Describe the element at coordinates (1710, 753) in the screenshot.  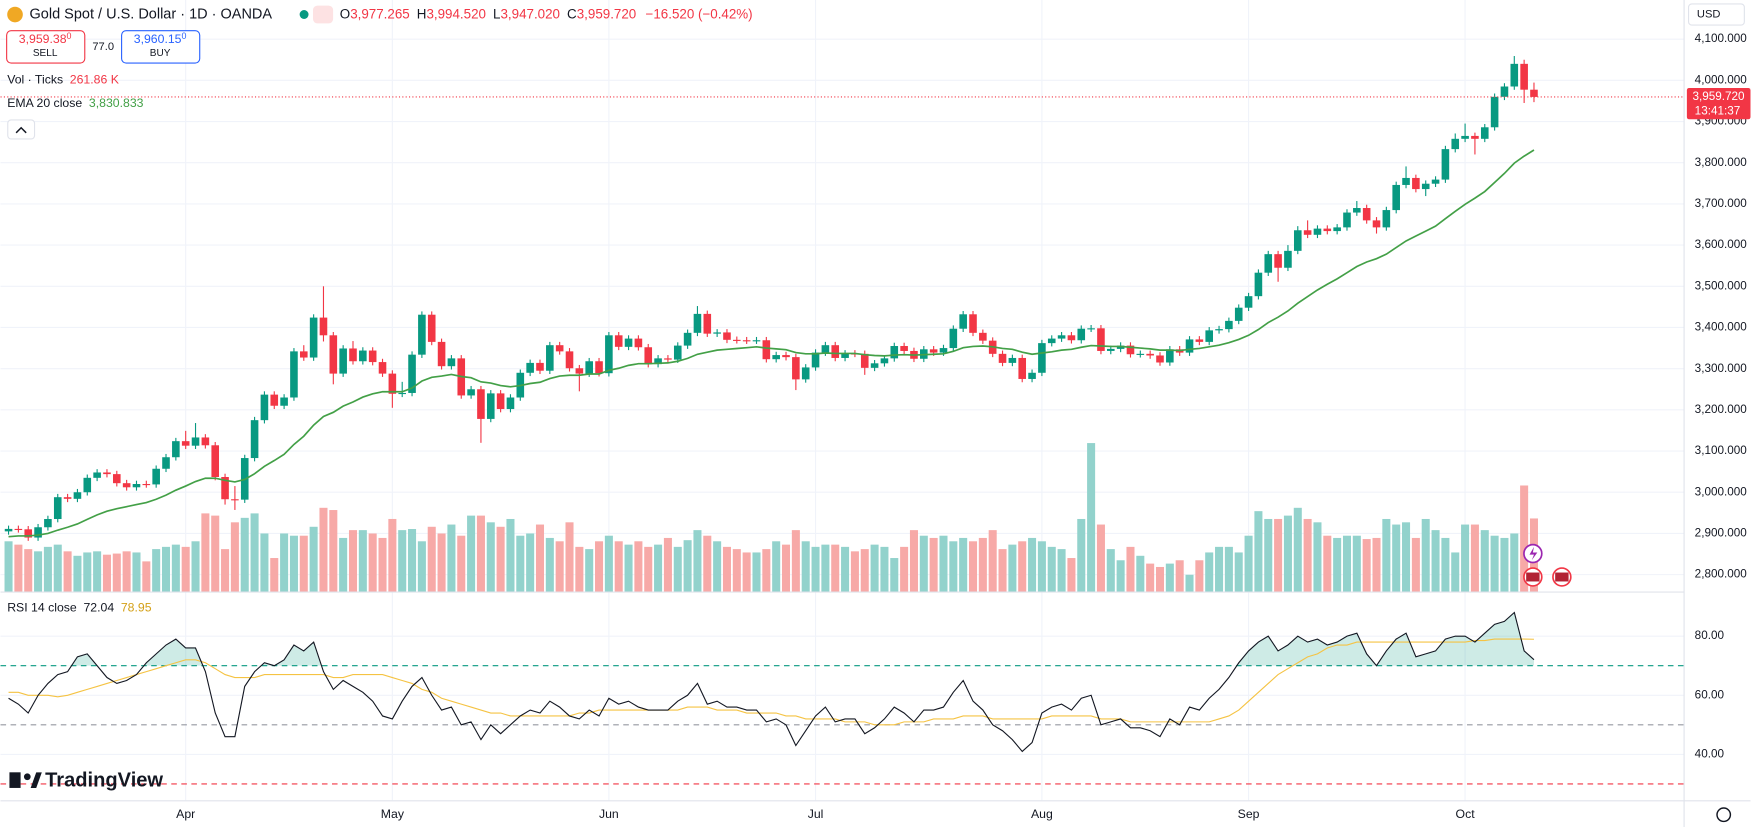
I see `rsi-tick-label: 40.00` at that location.